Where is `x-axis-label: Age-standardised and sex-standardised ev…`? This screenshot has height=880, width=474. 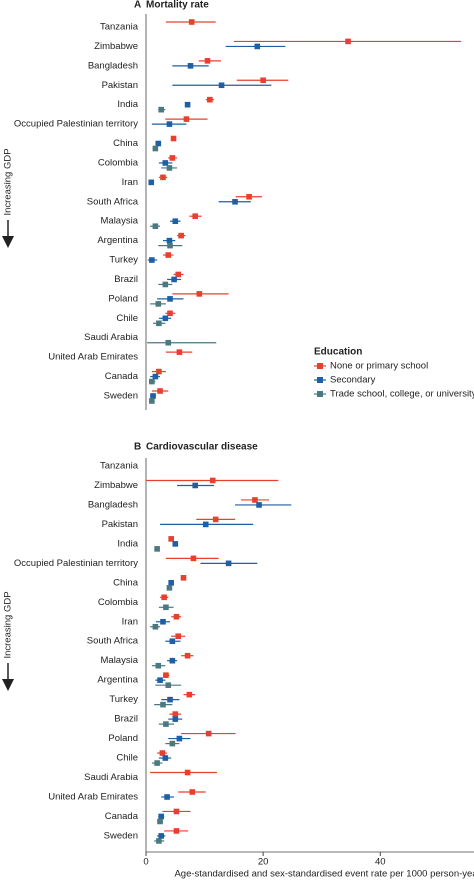 x-axis-label: Age-standardised and sex-standardised ev… is located at coordinates (324, 874).